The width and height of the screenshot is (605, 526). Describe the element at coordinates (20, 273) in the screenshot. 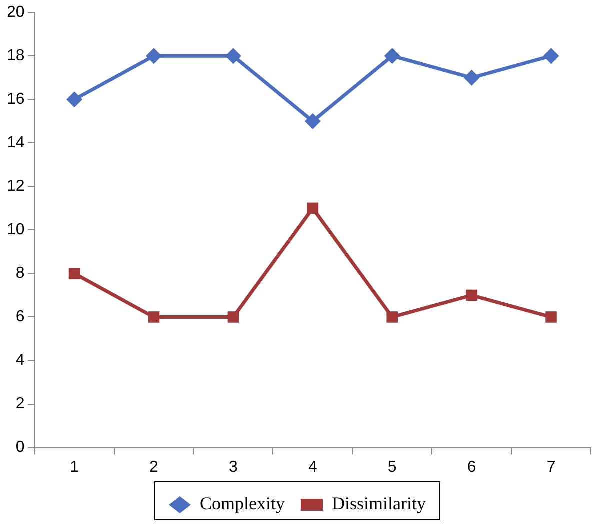

I see `y-tick-label: 8` at that location.